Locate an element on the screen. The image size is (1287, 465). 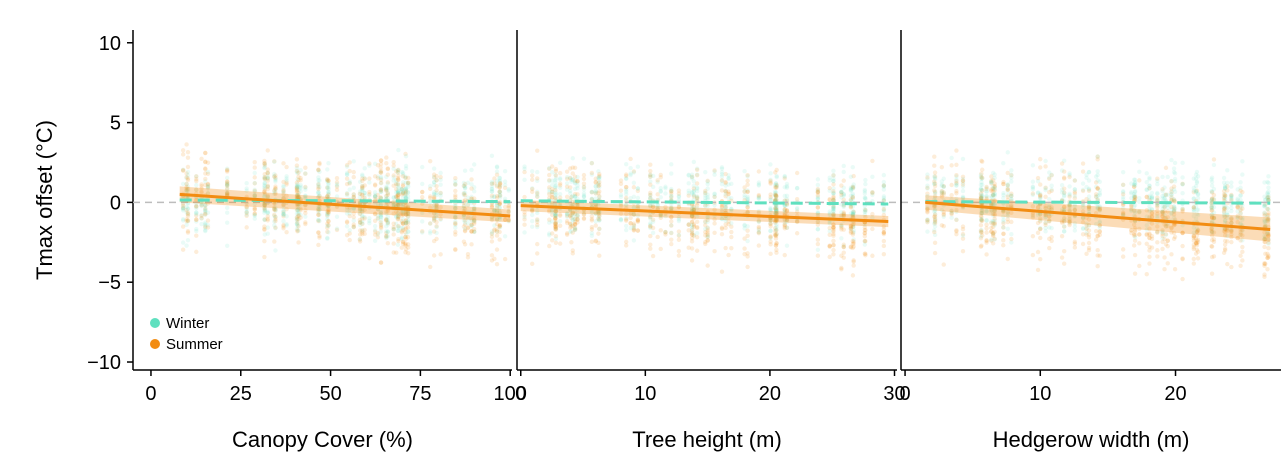
y-tick-label: 5 is located at coordinates (115, 124).